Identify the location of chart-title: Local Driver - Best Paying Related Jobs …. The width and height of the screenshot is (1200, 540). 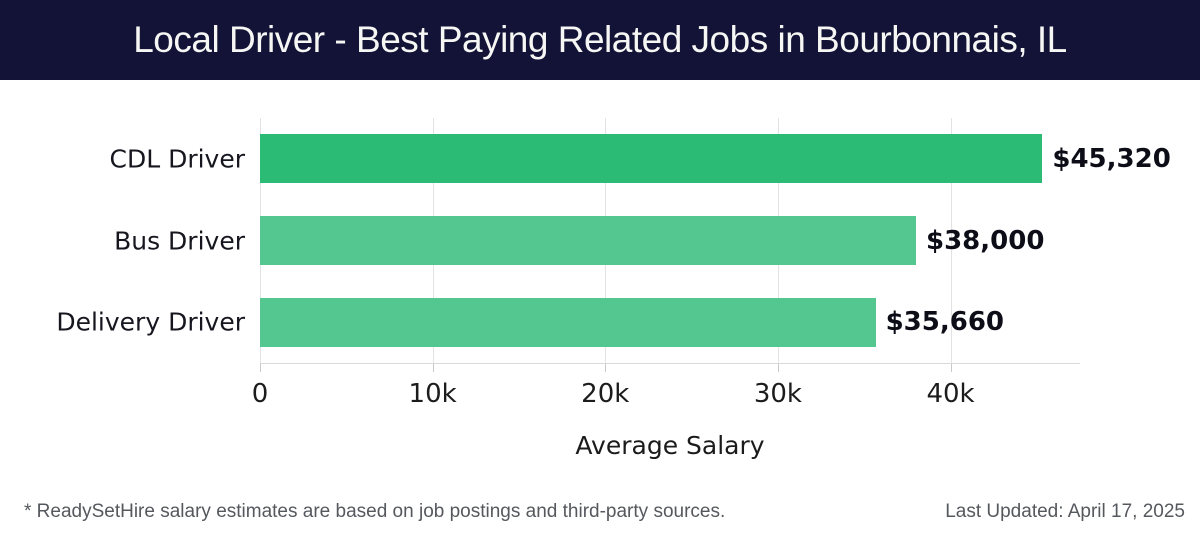
(600, 39).